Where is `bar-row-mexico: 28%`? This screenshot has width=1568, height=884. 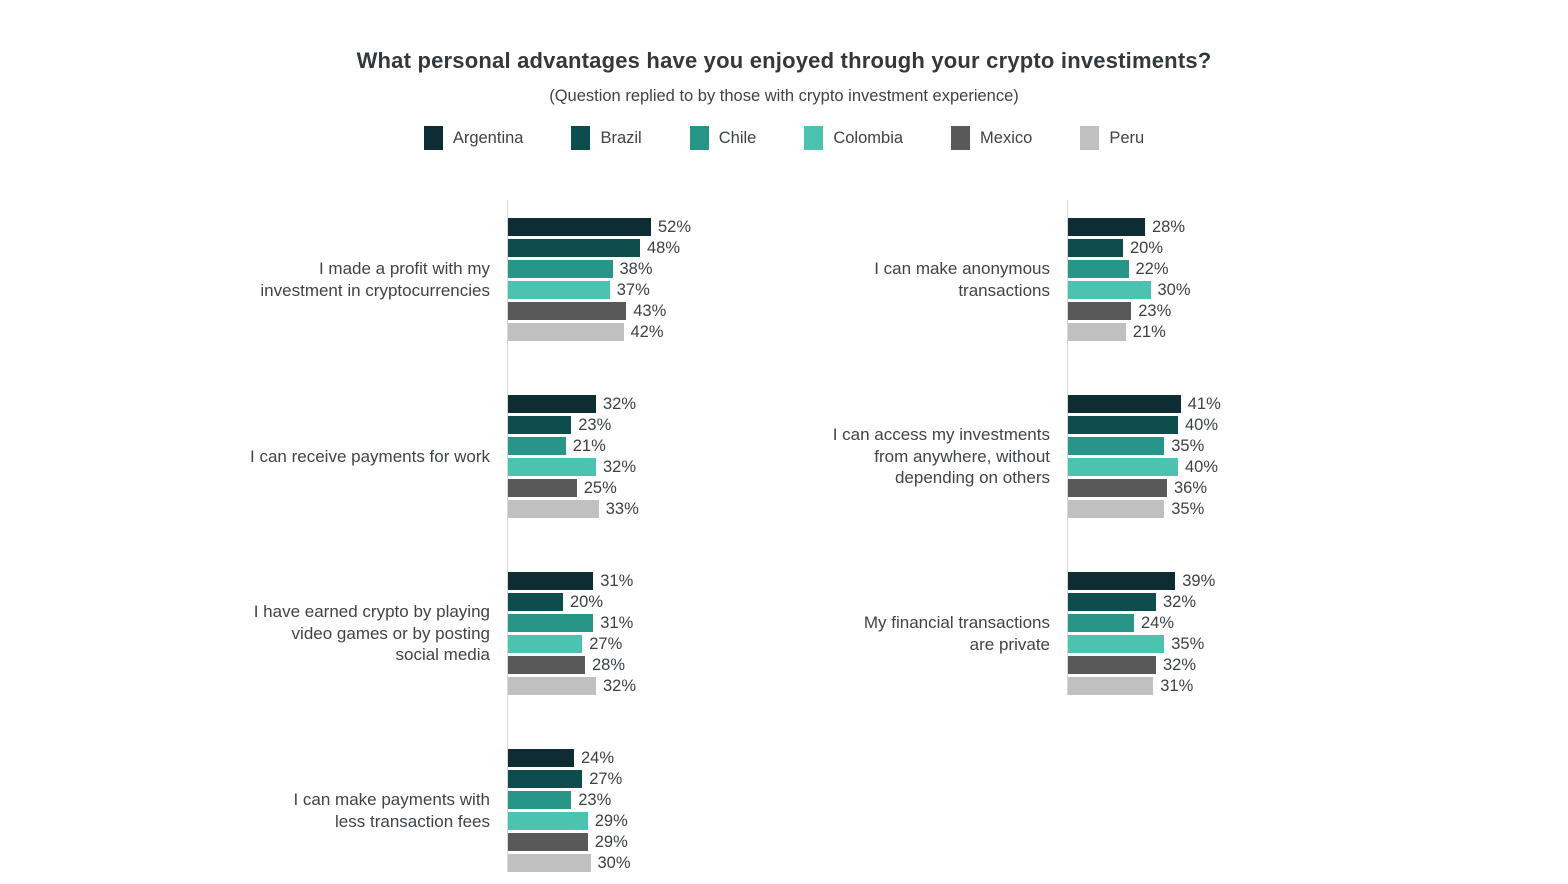
bar-row-mexico: 28% is located at coordinates (624, 665).